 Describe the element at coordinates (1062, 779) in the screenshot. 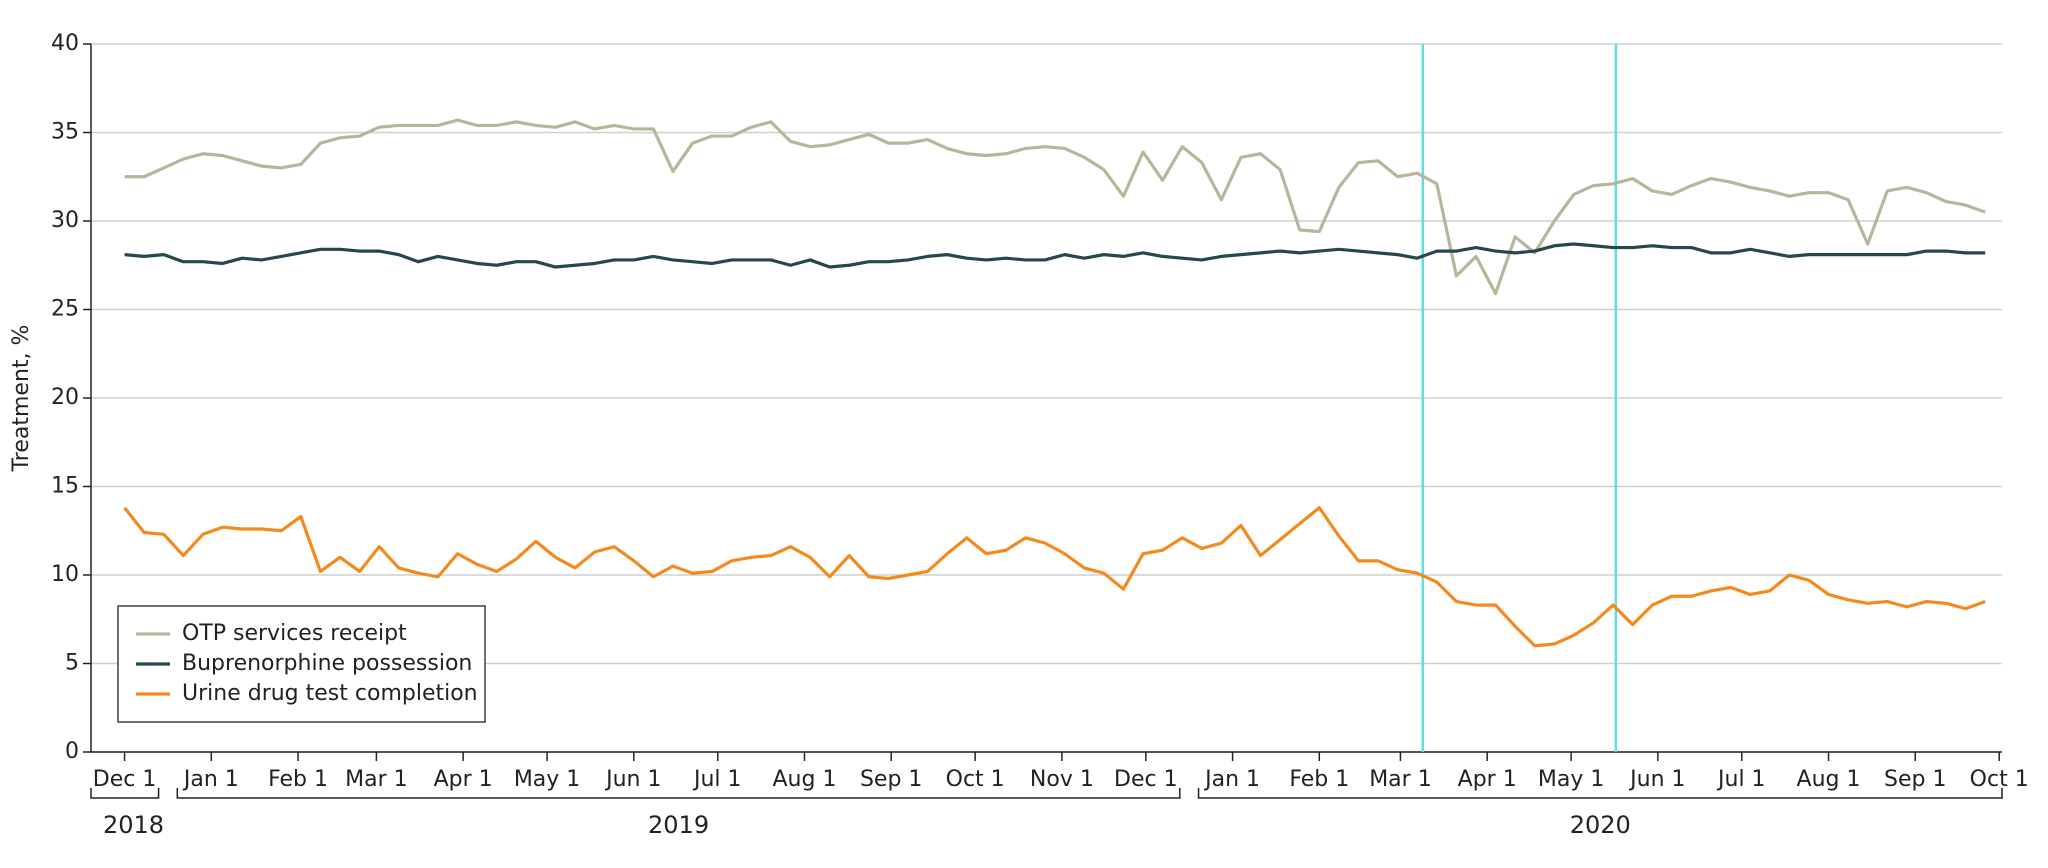

I see `x-tick-label: Nov 1` at that location.